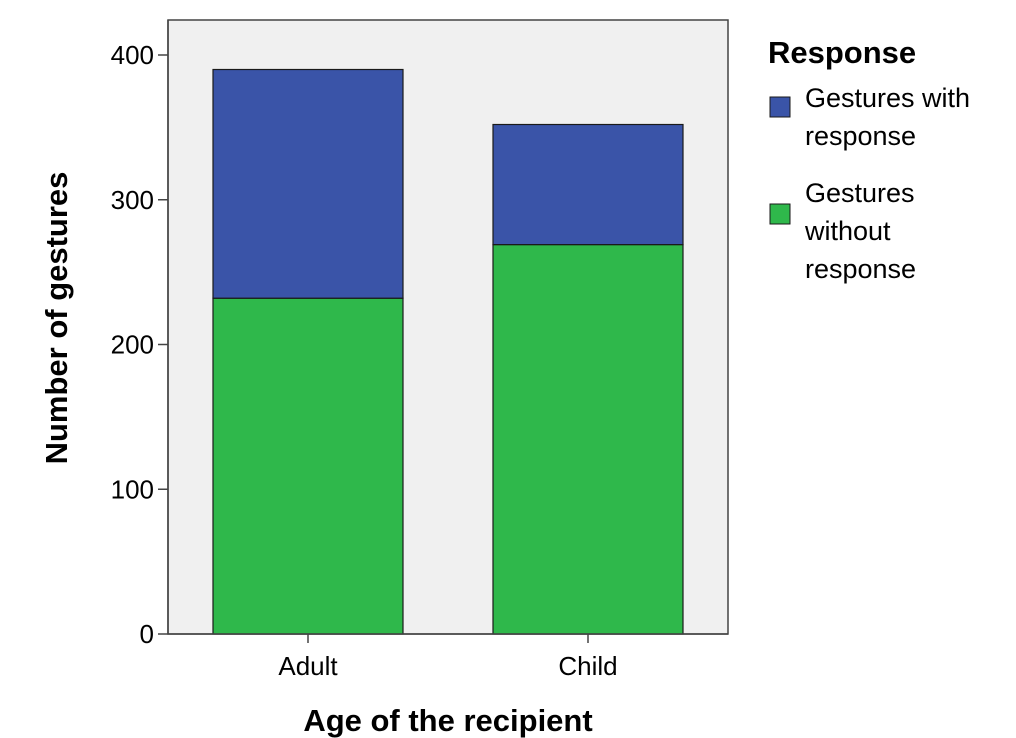  What do you see at coordinates (132, 345) in the screenshot?
I see `y-tick-label: 200` at bounding box center [132, 345].